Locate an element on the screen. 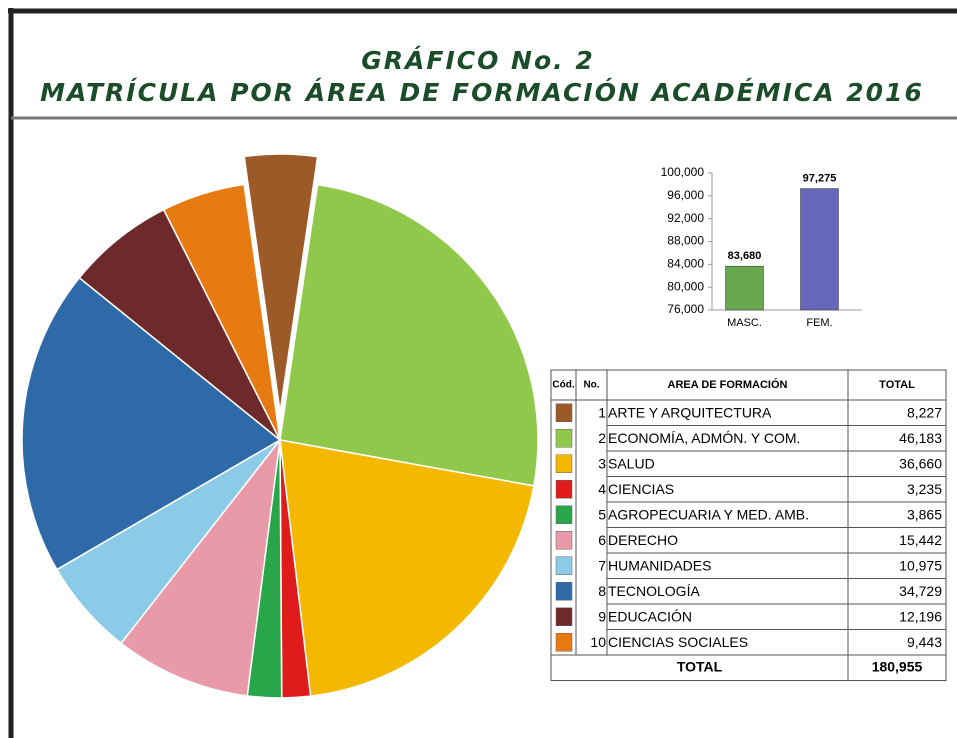 The width and height of the screenshot is (957, 738). header-cell: AREA DE FORMACIÓN is located at coordinates (728, 384).